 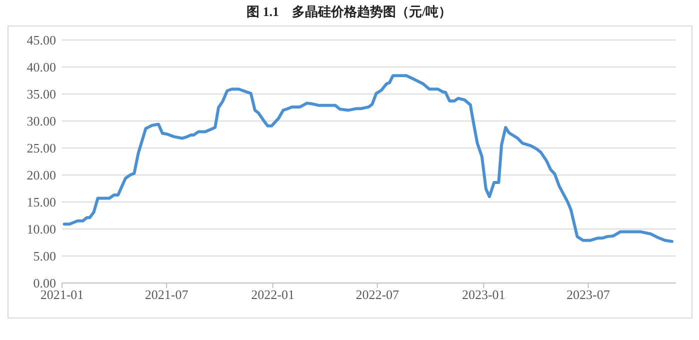 What do you see at coordinates (41, 94) in the screenshot?
I see `ytick: 35.00` at bounding box center [41, 94].